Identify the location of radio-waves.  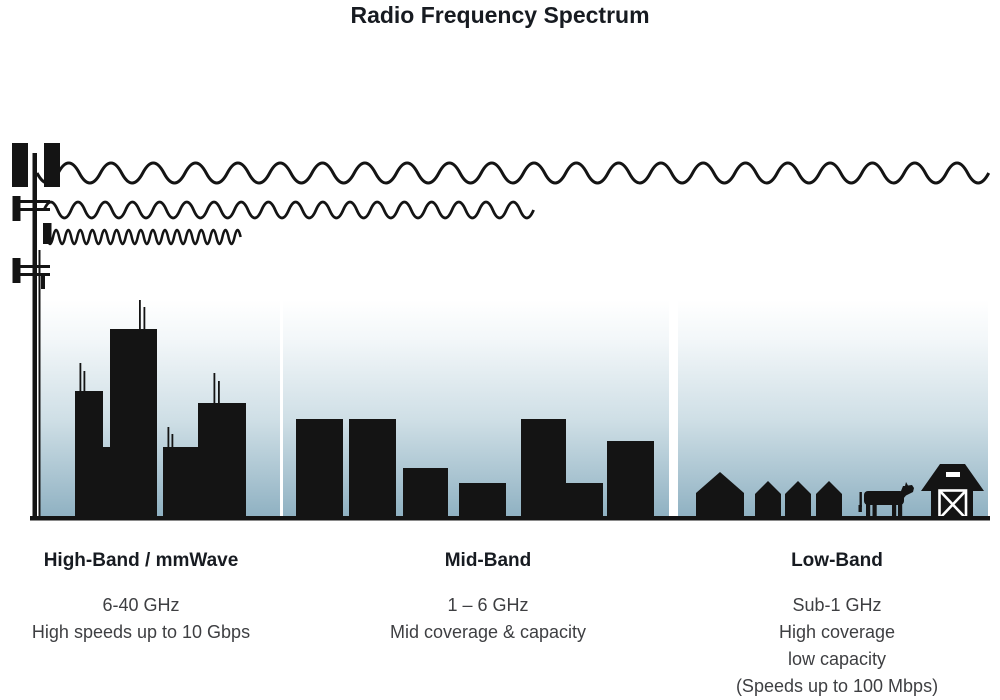
(513, 203).